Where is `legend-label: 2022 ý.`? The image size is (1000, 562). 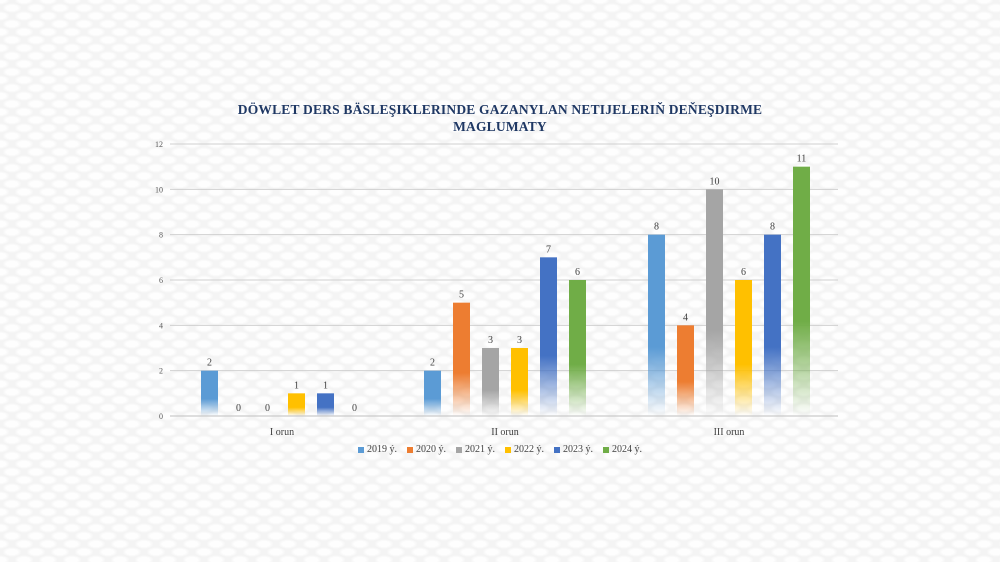 legend-label: 2022 ý. is located at coordinates (529, 449).